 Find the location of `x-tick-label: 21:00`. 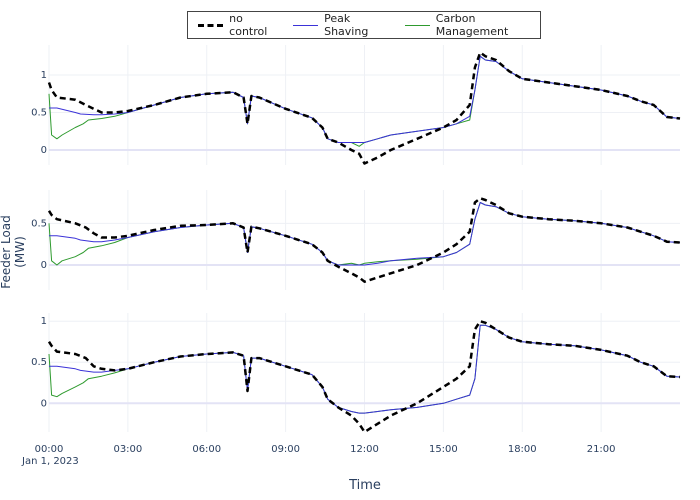

x-tick-label: 21:00 is located at coordinates (601, 449).